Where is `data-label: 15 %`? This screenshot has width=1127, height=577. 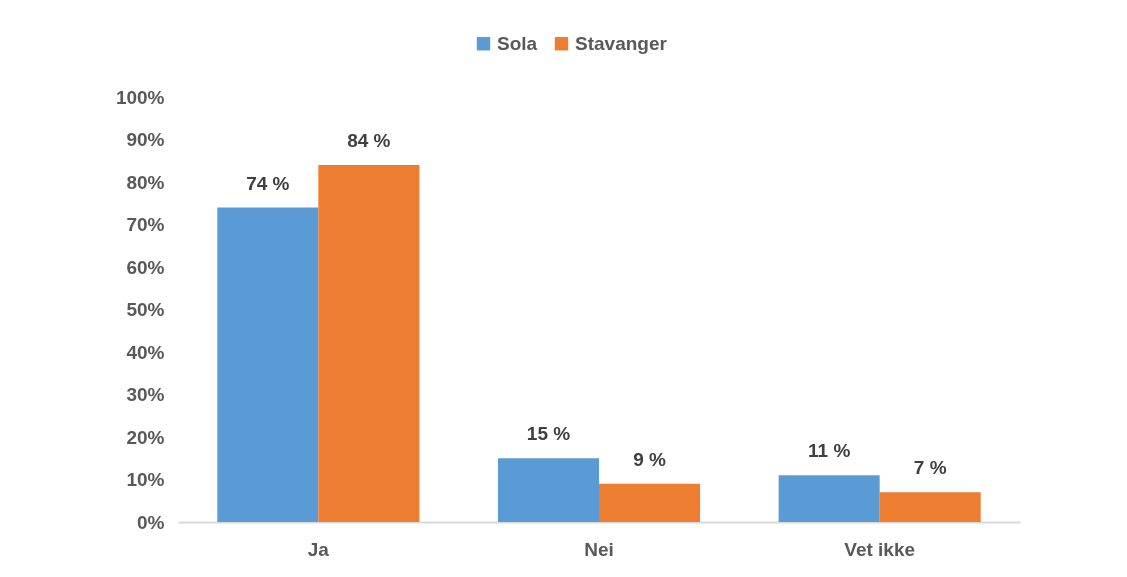 data-label: 15 % is located at coordinates (548, 434).